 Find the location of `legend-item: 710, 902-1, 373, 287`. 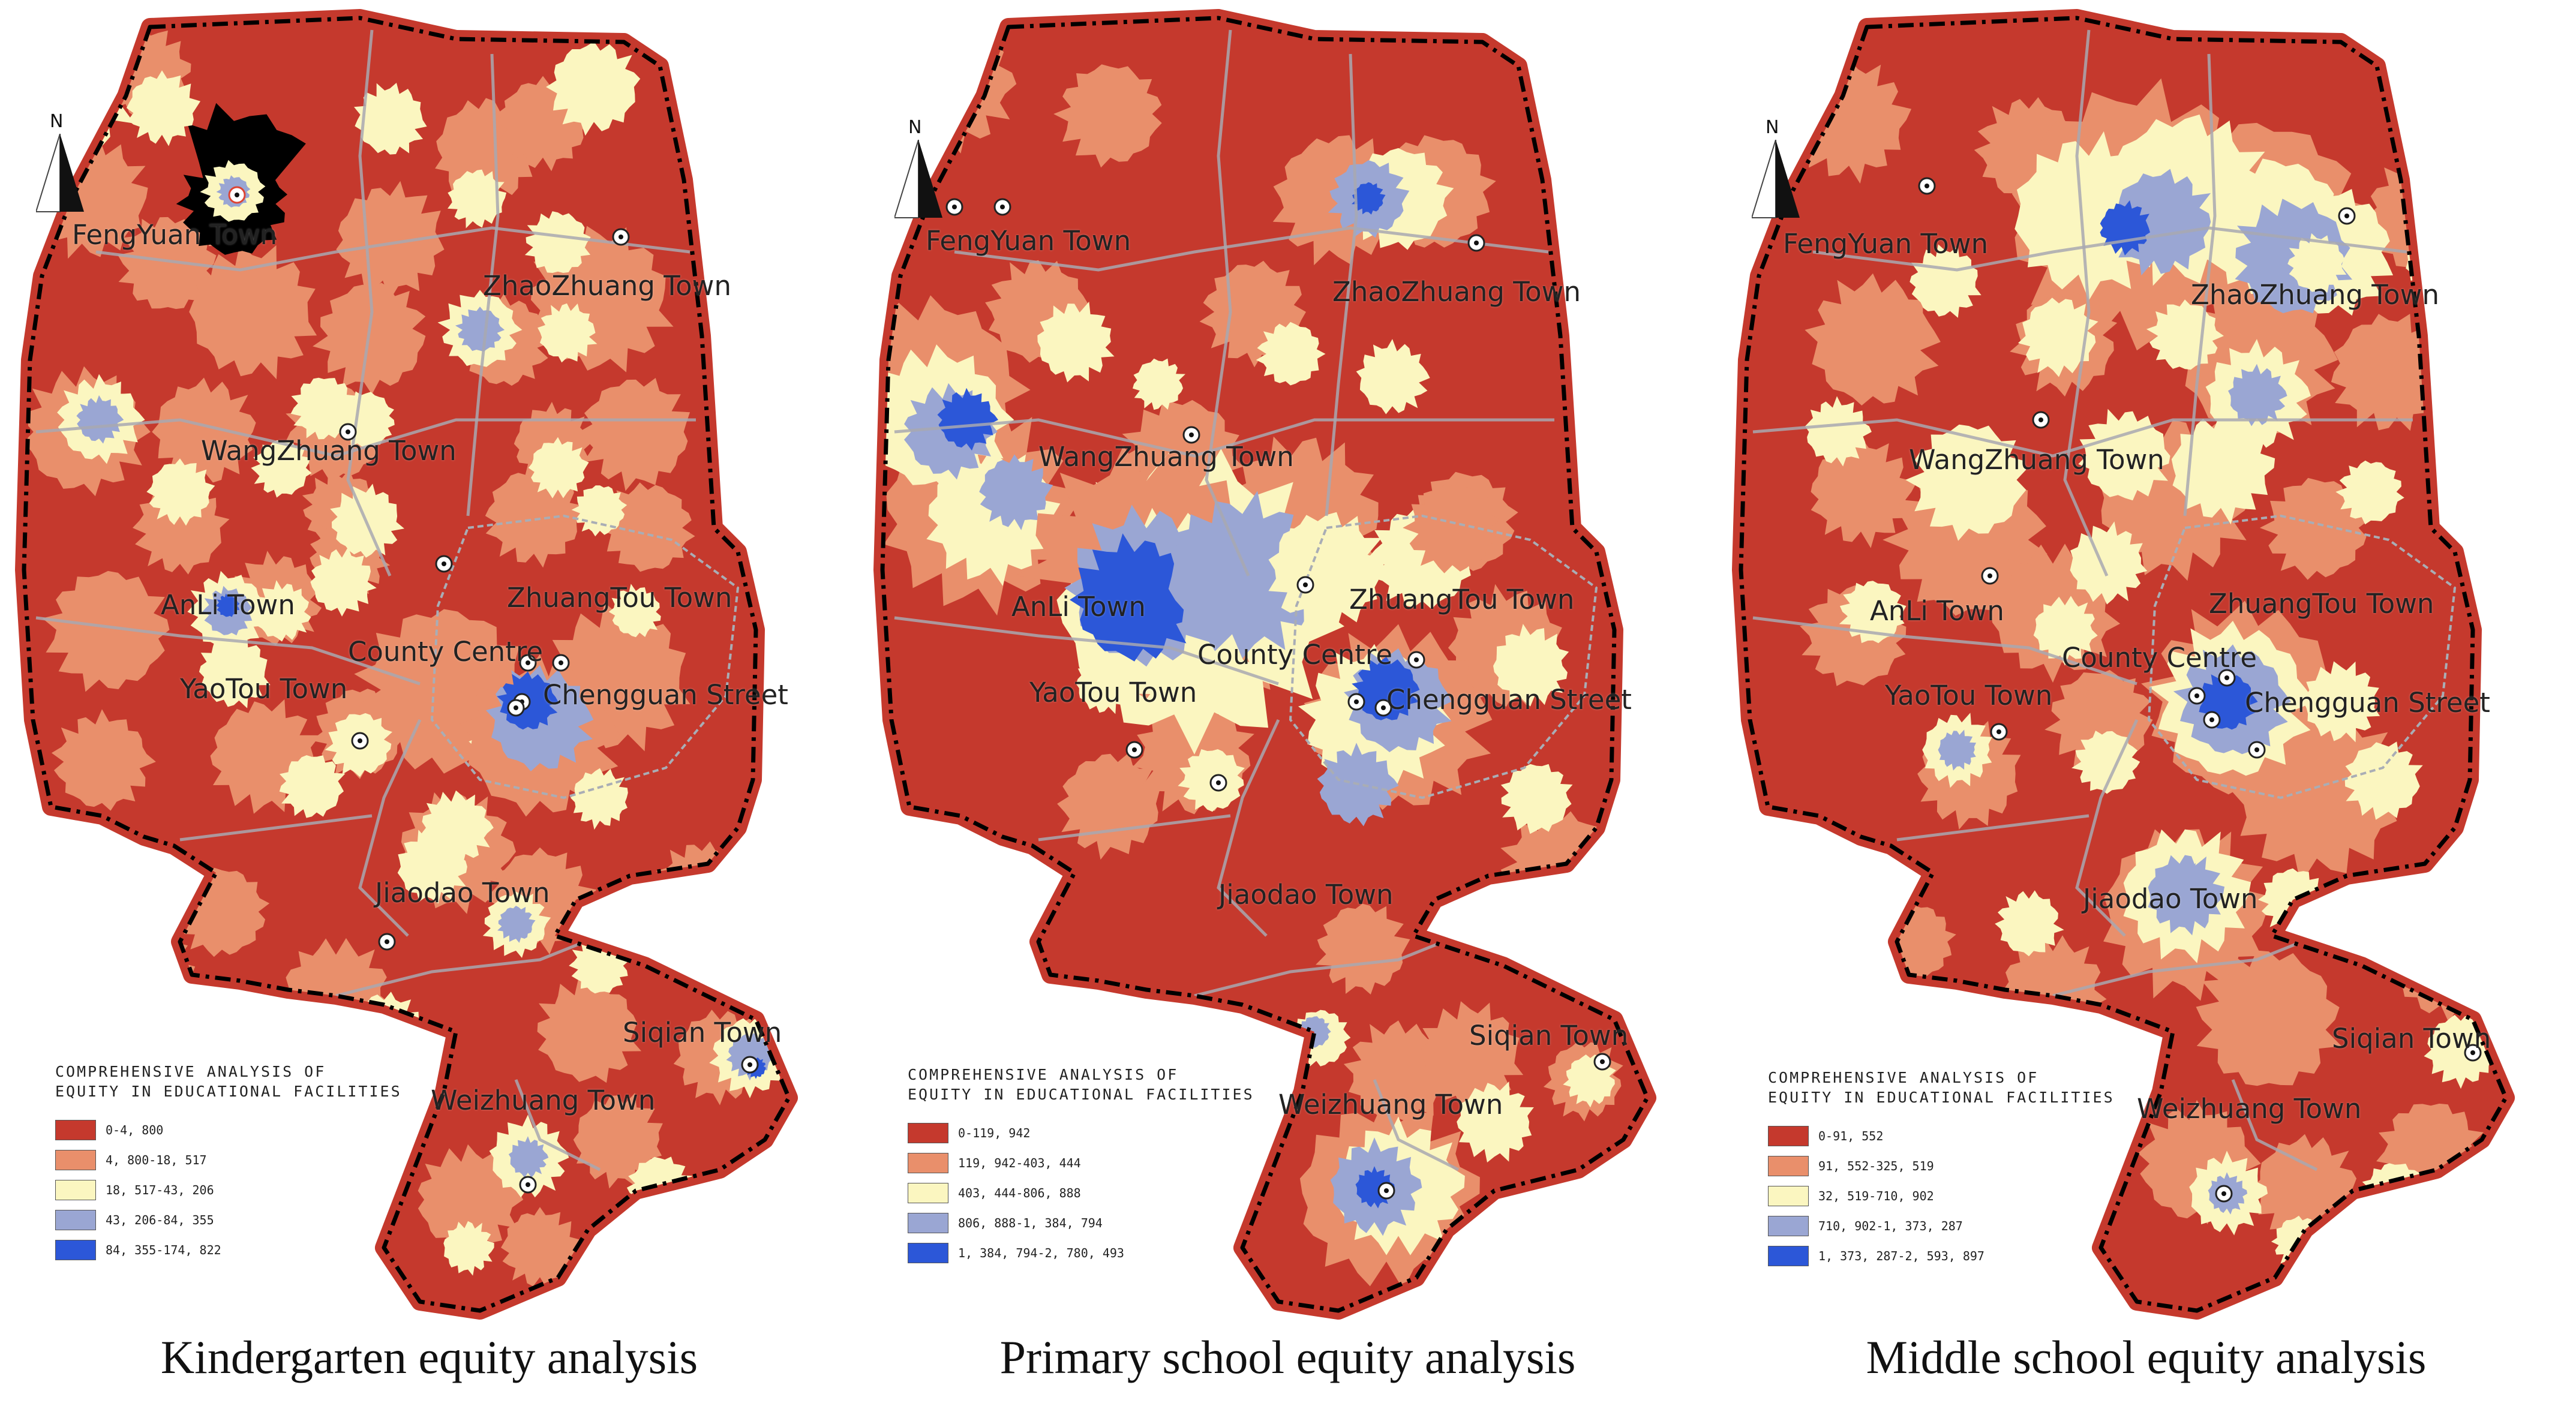

legend-item: 710, 902-1, 373, 287 is located at coordinates (1942, 1226).